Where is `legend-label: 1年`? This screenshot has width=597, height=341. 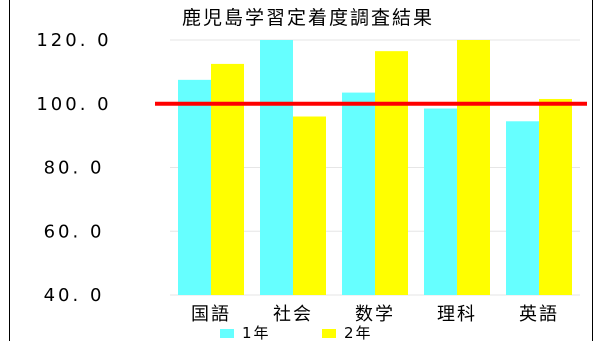
legend-label: 1年 is located at coordinates (256, 332).